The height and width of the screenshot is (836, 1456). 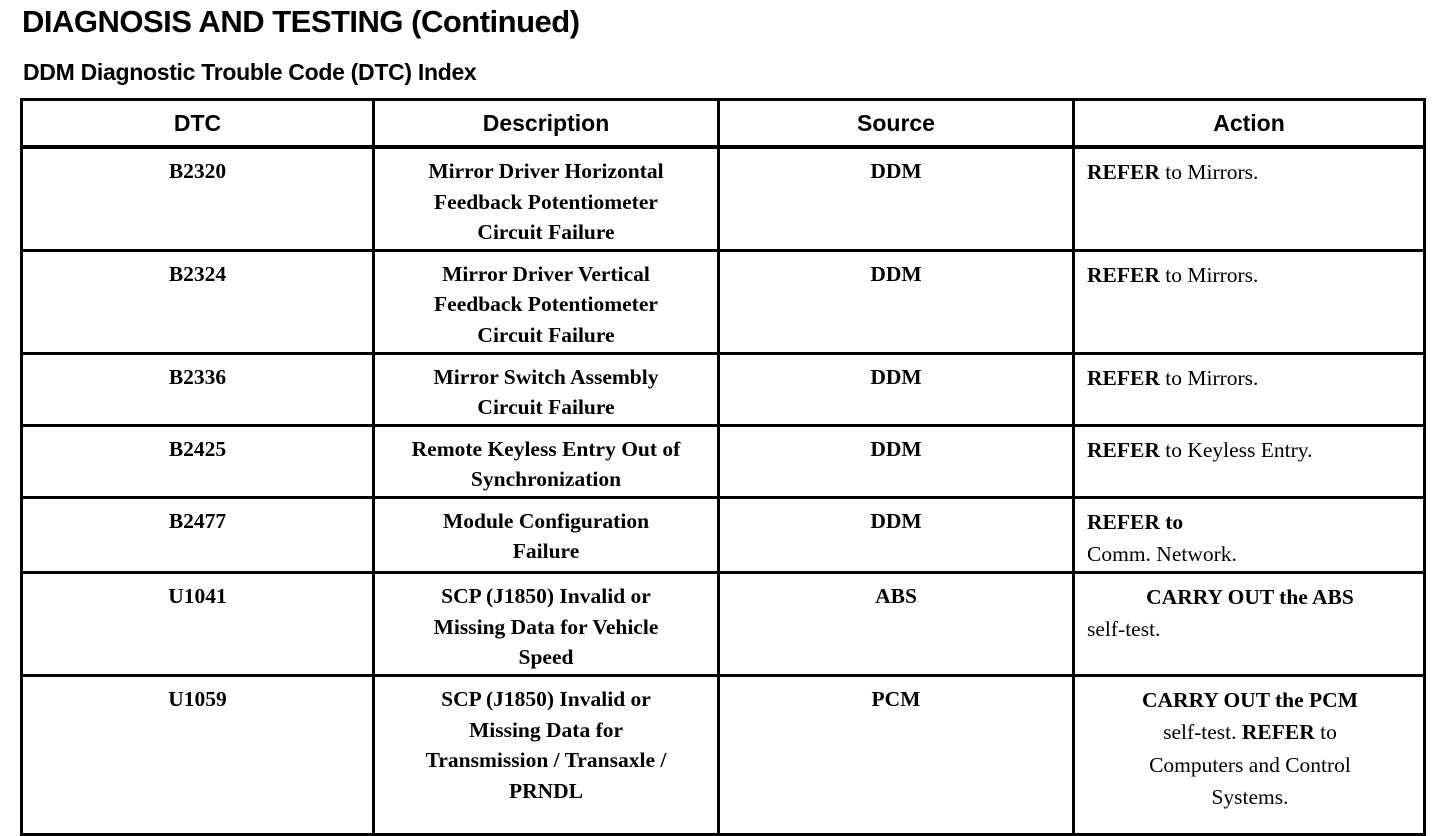 I want to click on action-line: CARRY OUT the PCM, so click(x=1250, y=700).